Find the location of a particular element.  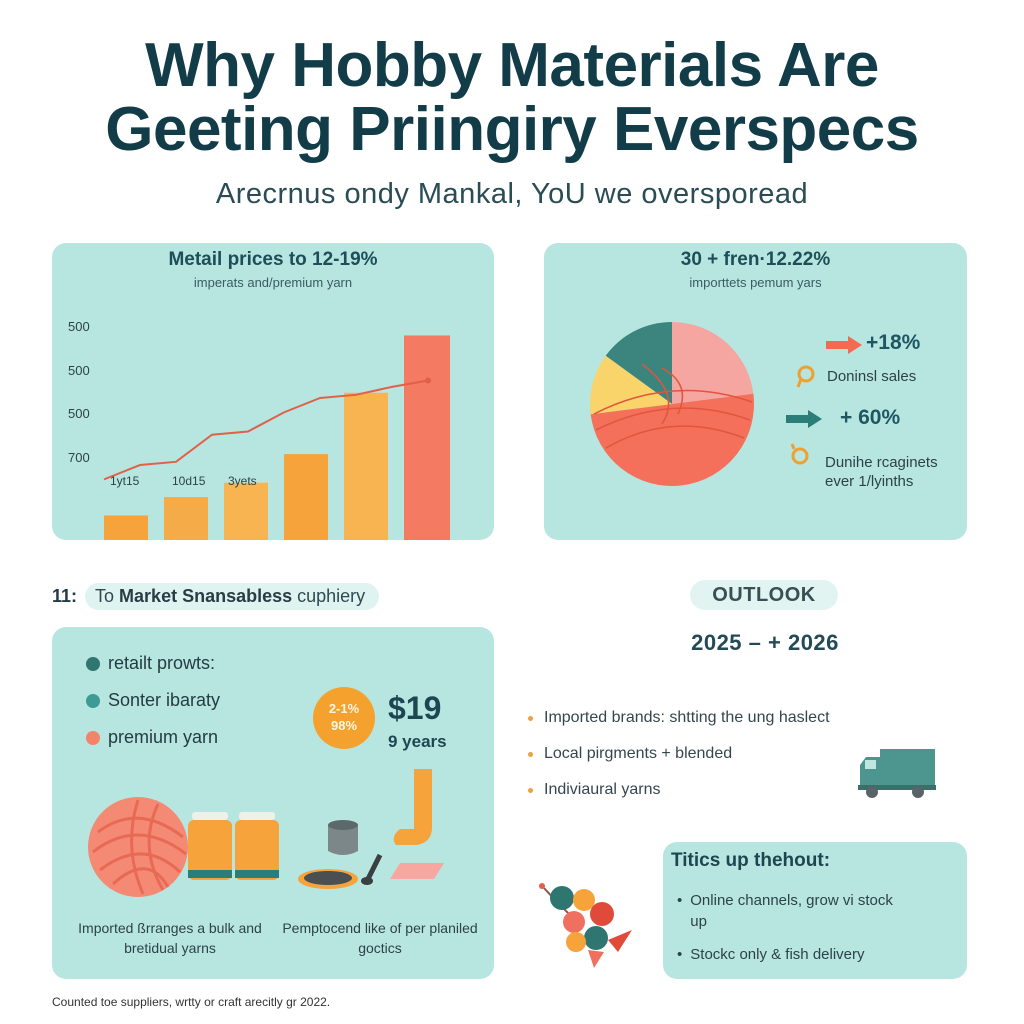

import-pie-chart is located at coordinates (672, 404).